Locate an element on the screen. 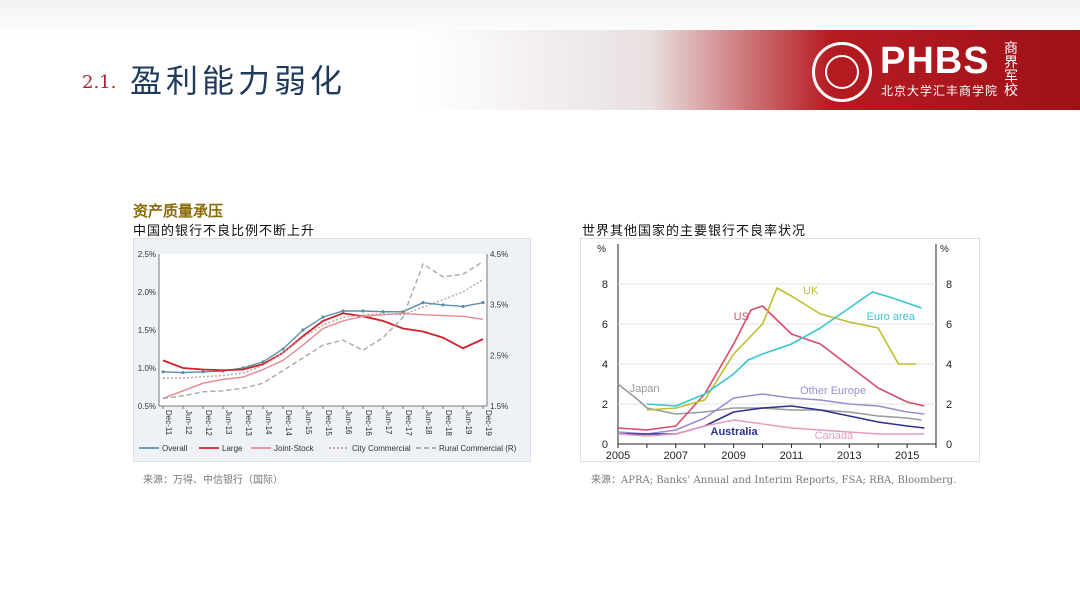  chart2-y2tick-label: 6 is located at coordinates (949, 325).